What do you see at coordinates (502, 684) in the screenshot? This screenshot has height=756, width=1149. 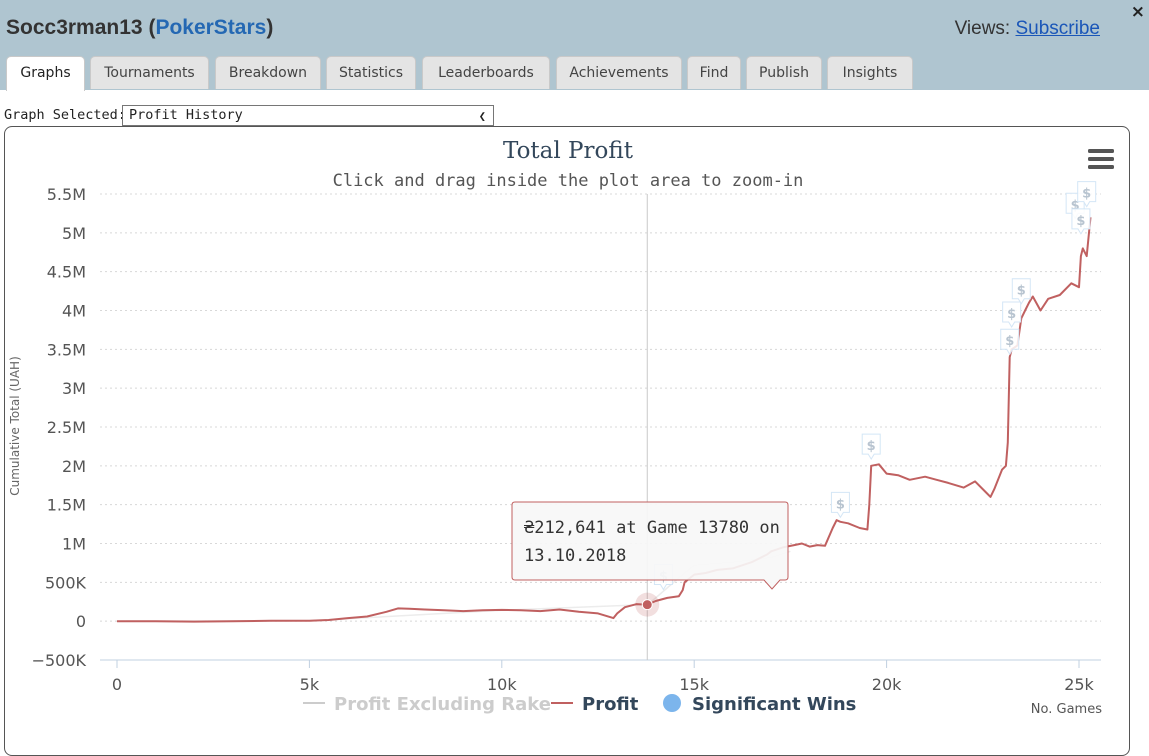 I see `x-tick-label: 10k` at bounding box center [502, 684].